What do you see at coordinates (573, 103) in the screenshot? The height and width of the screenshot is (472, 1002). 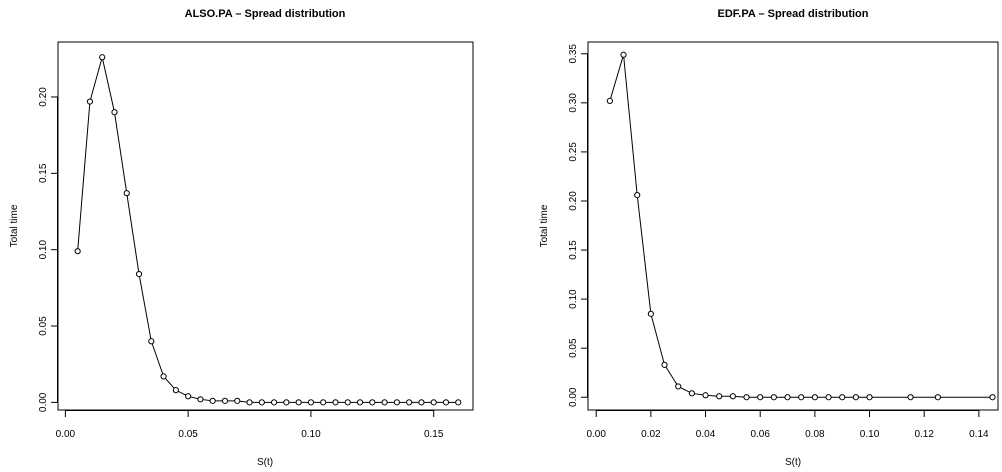 I see `y-tick-label: 0.30` at bounding box center [573, 103].